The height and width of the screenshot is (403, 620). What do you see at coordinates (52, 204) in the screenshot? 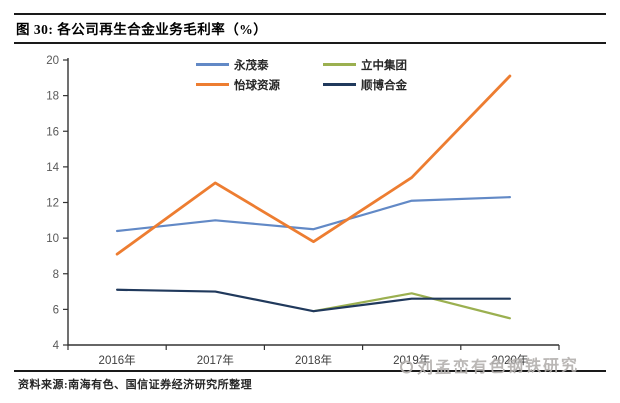
I see `y-tick-label: 12` at bounding box center [52, 204].